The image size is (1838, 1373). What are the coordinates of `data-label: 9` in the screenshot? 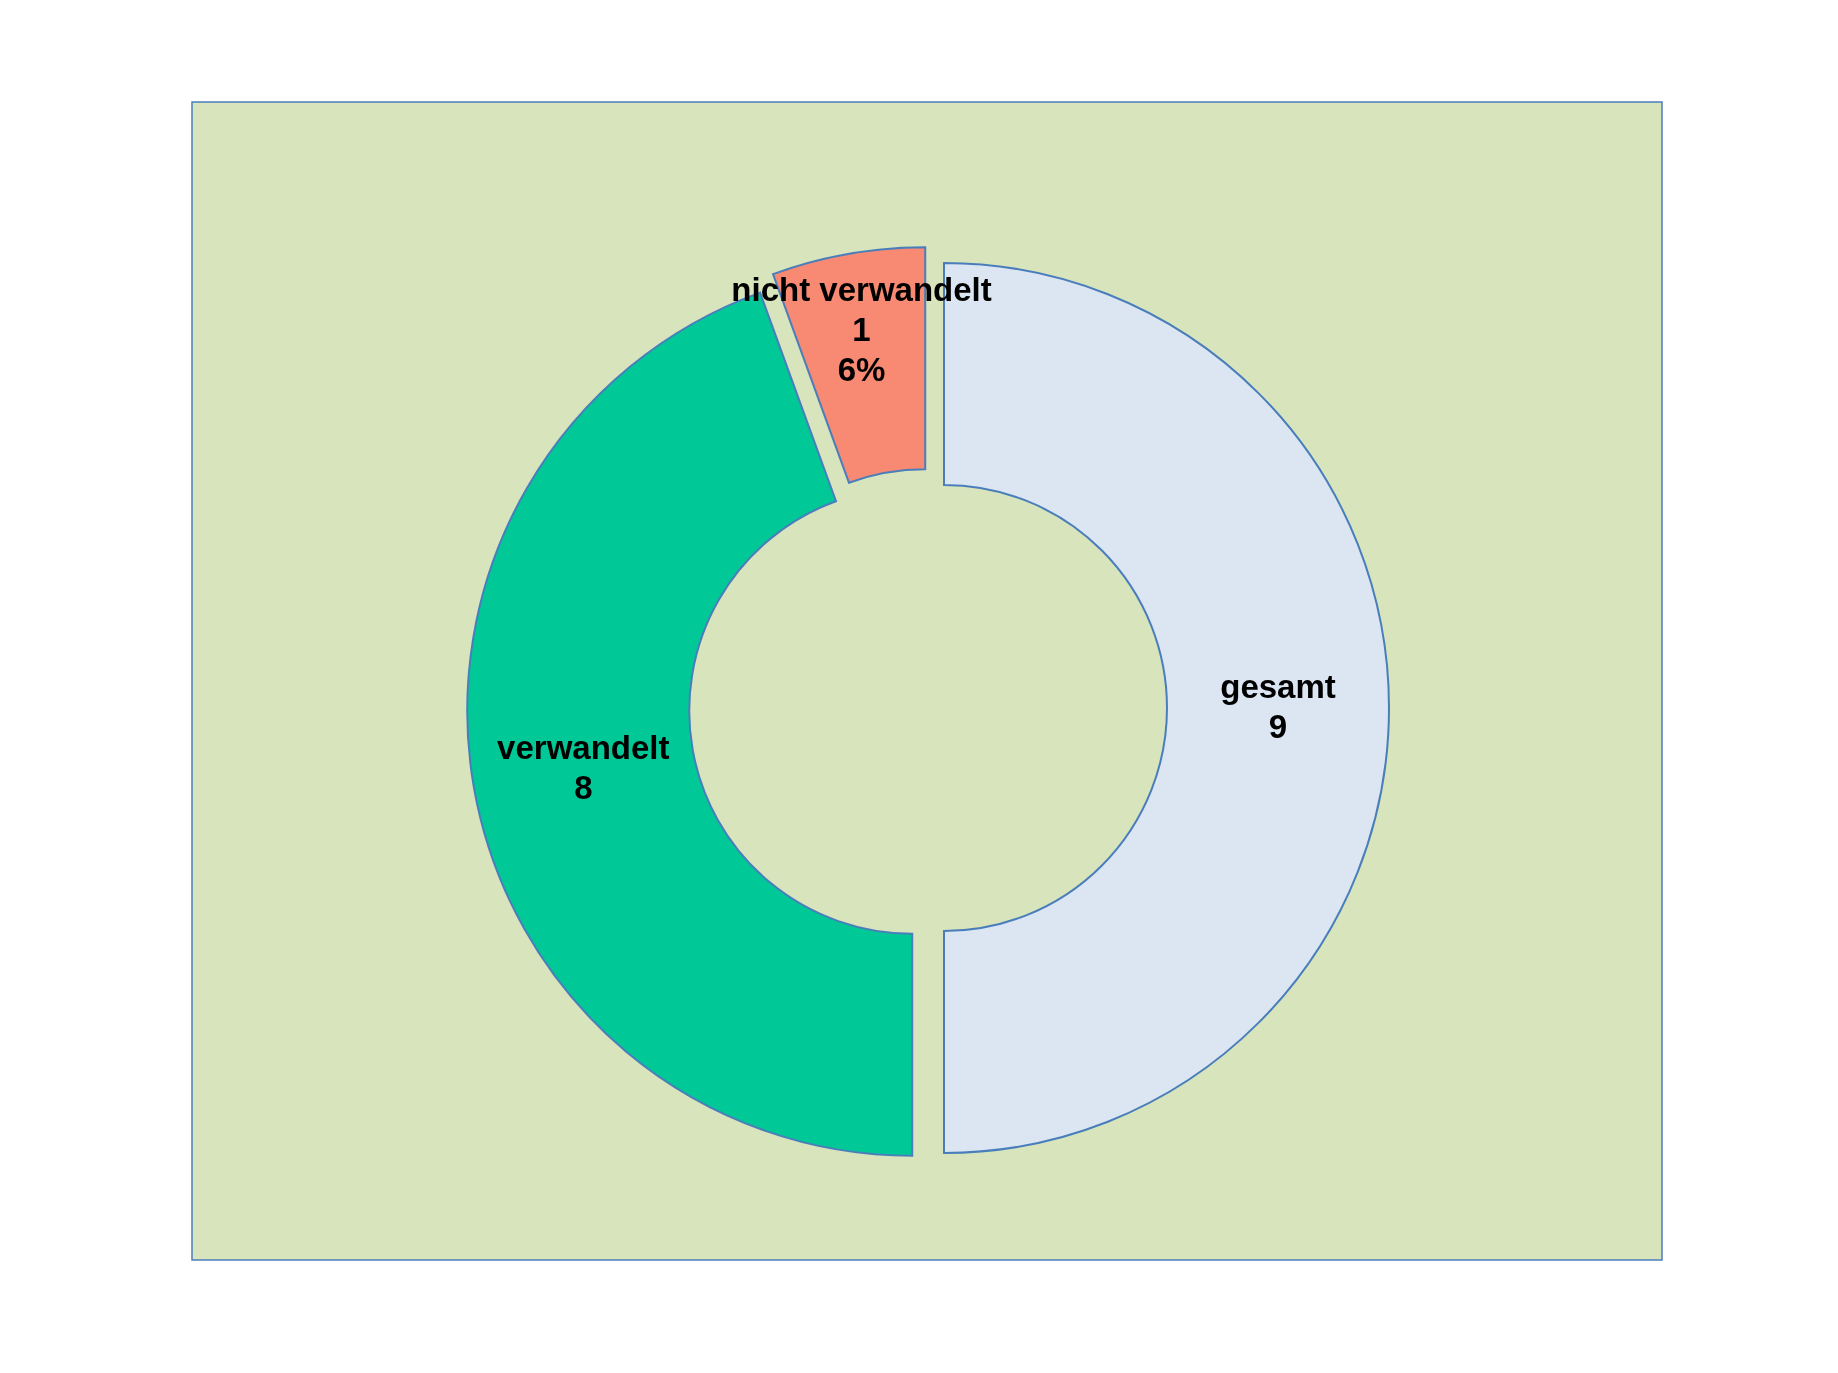 It's located at (1278, 726).